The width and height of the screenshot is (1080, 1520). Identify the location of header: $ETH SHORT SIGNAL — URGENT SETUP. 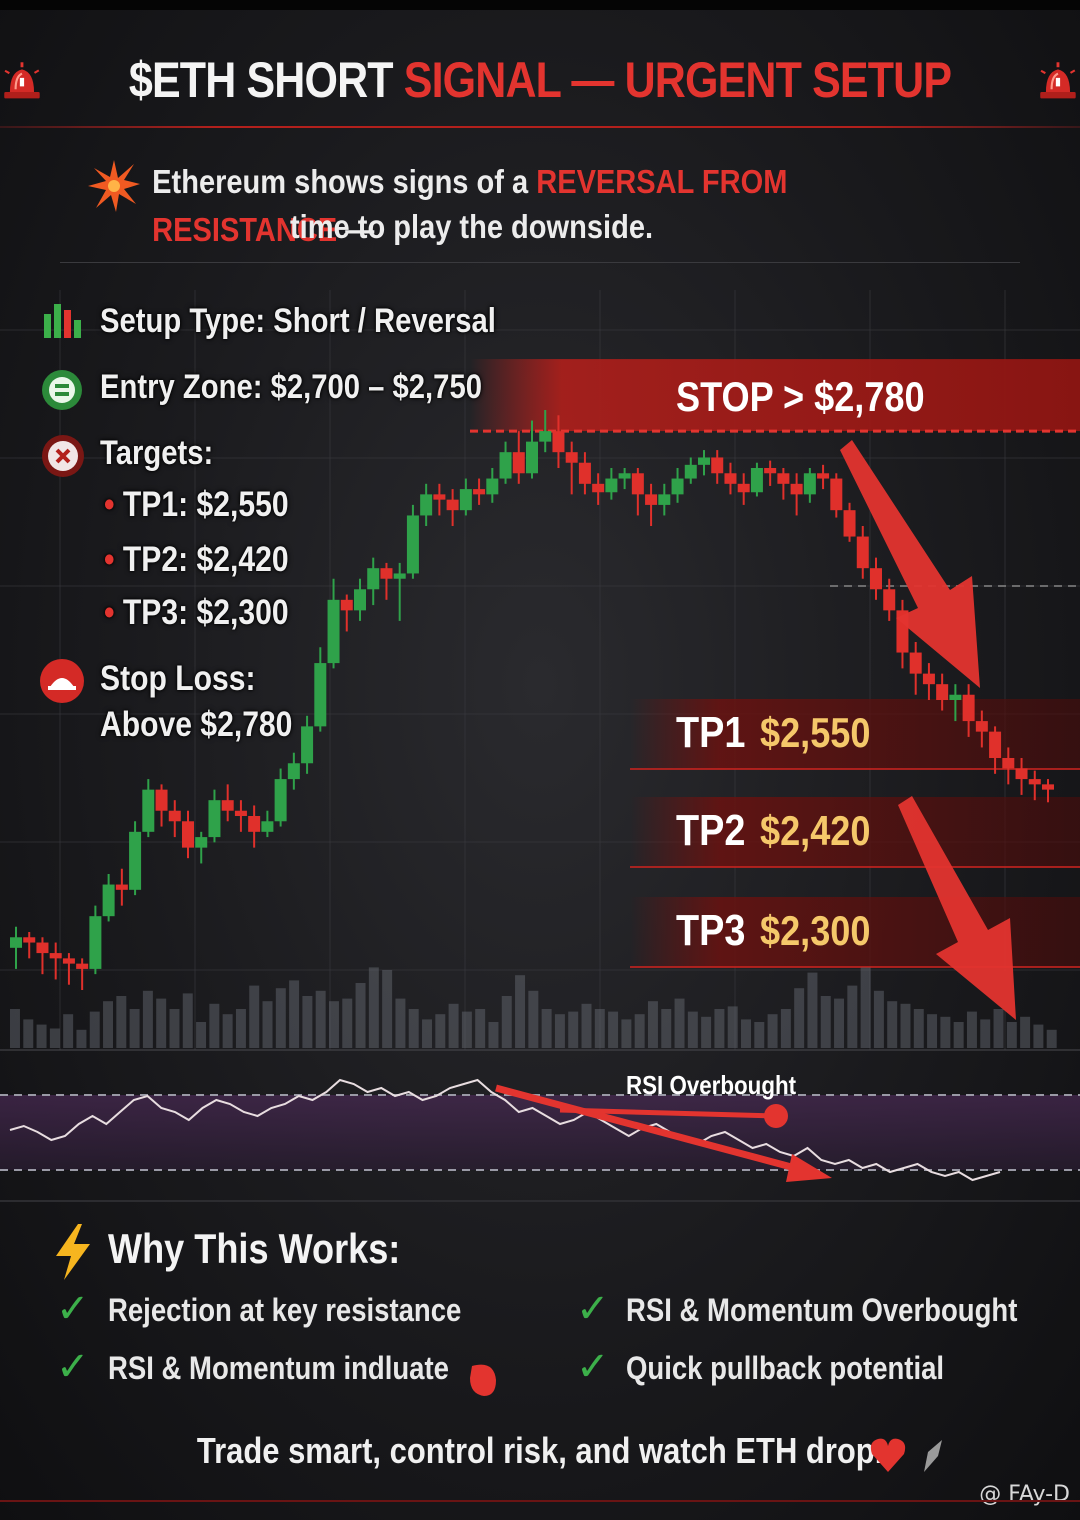
(540, 80).